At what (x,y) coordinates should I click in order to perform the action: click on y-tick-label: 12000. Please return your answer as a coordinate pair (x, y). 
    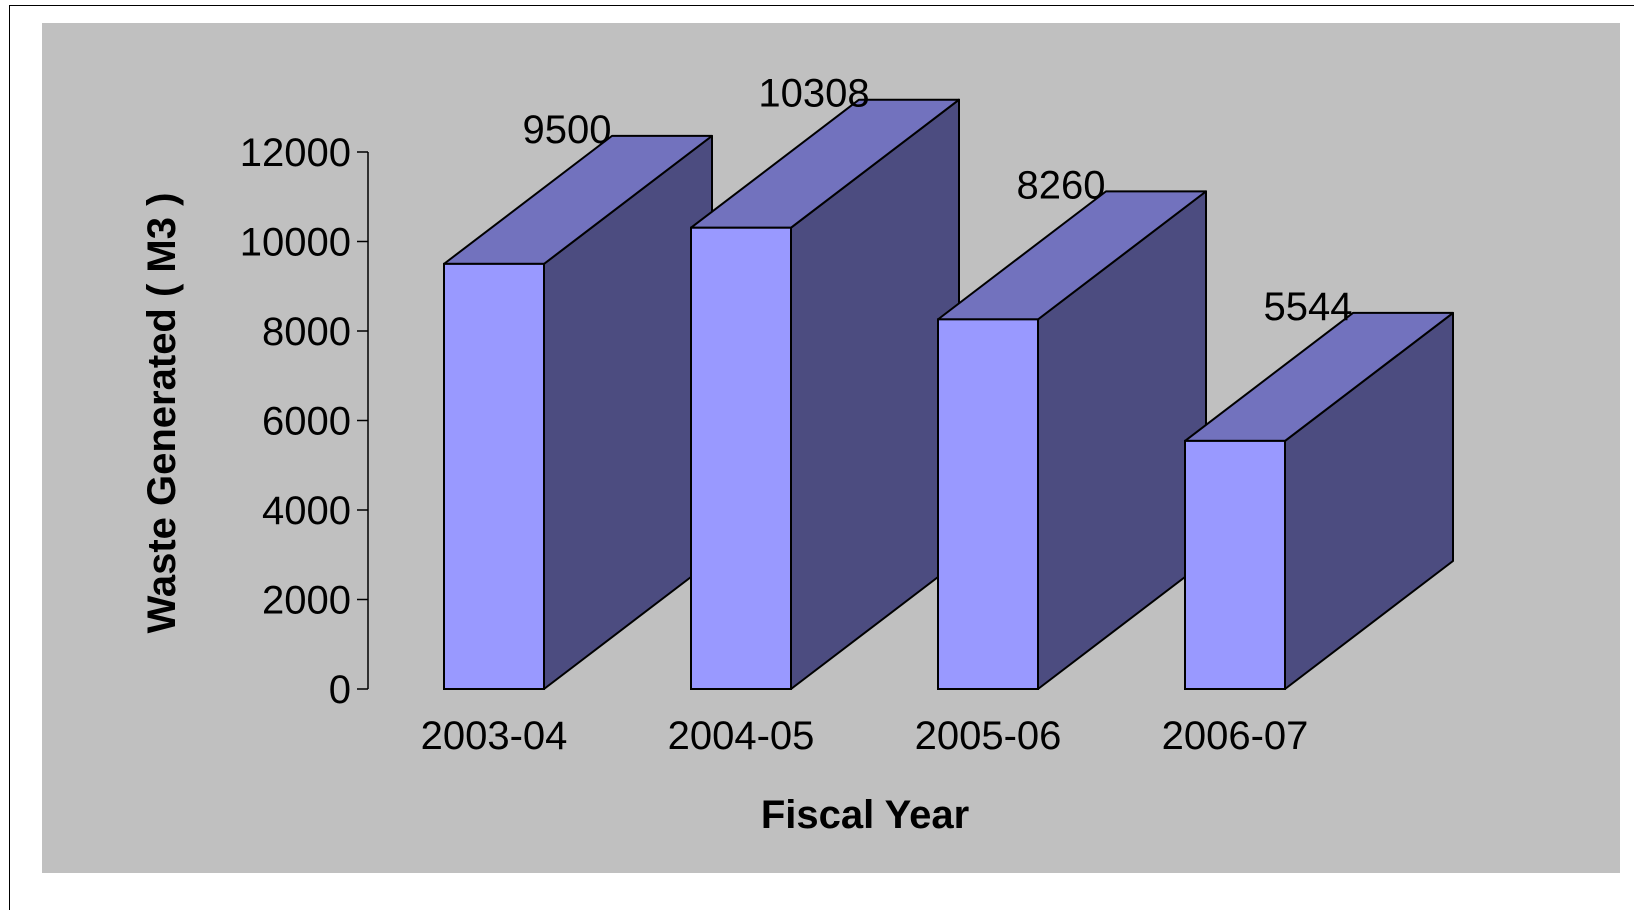
    Looking at the image, I should click on (295, 153).